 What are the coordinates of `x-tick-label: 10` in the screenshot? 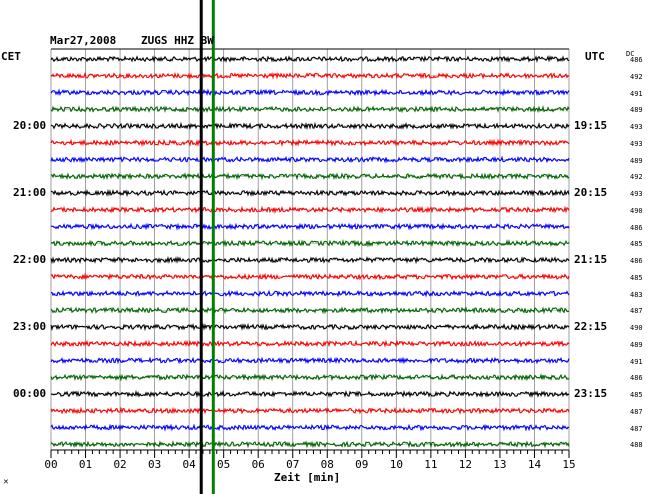 It's located at (396, 464).